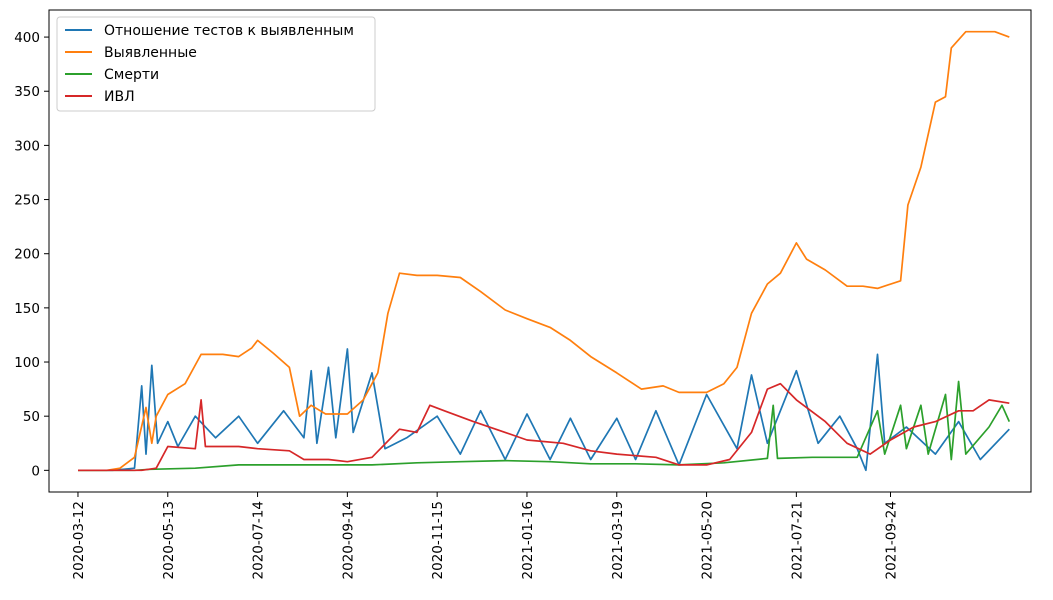 The height and width of the screenshot is (600, 1053). Describe the element at coordinates (892, 540) in the screenshot. I see `x-tick-label: 2021-09-24` at that location.